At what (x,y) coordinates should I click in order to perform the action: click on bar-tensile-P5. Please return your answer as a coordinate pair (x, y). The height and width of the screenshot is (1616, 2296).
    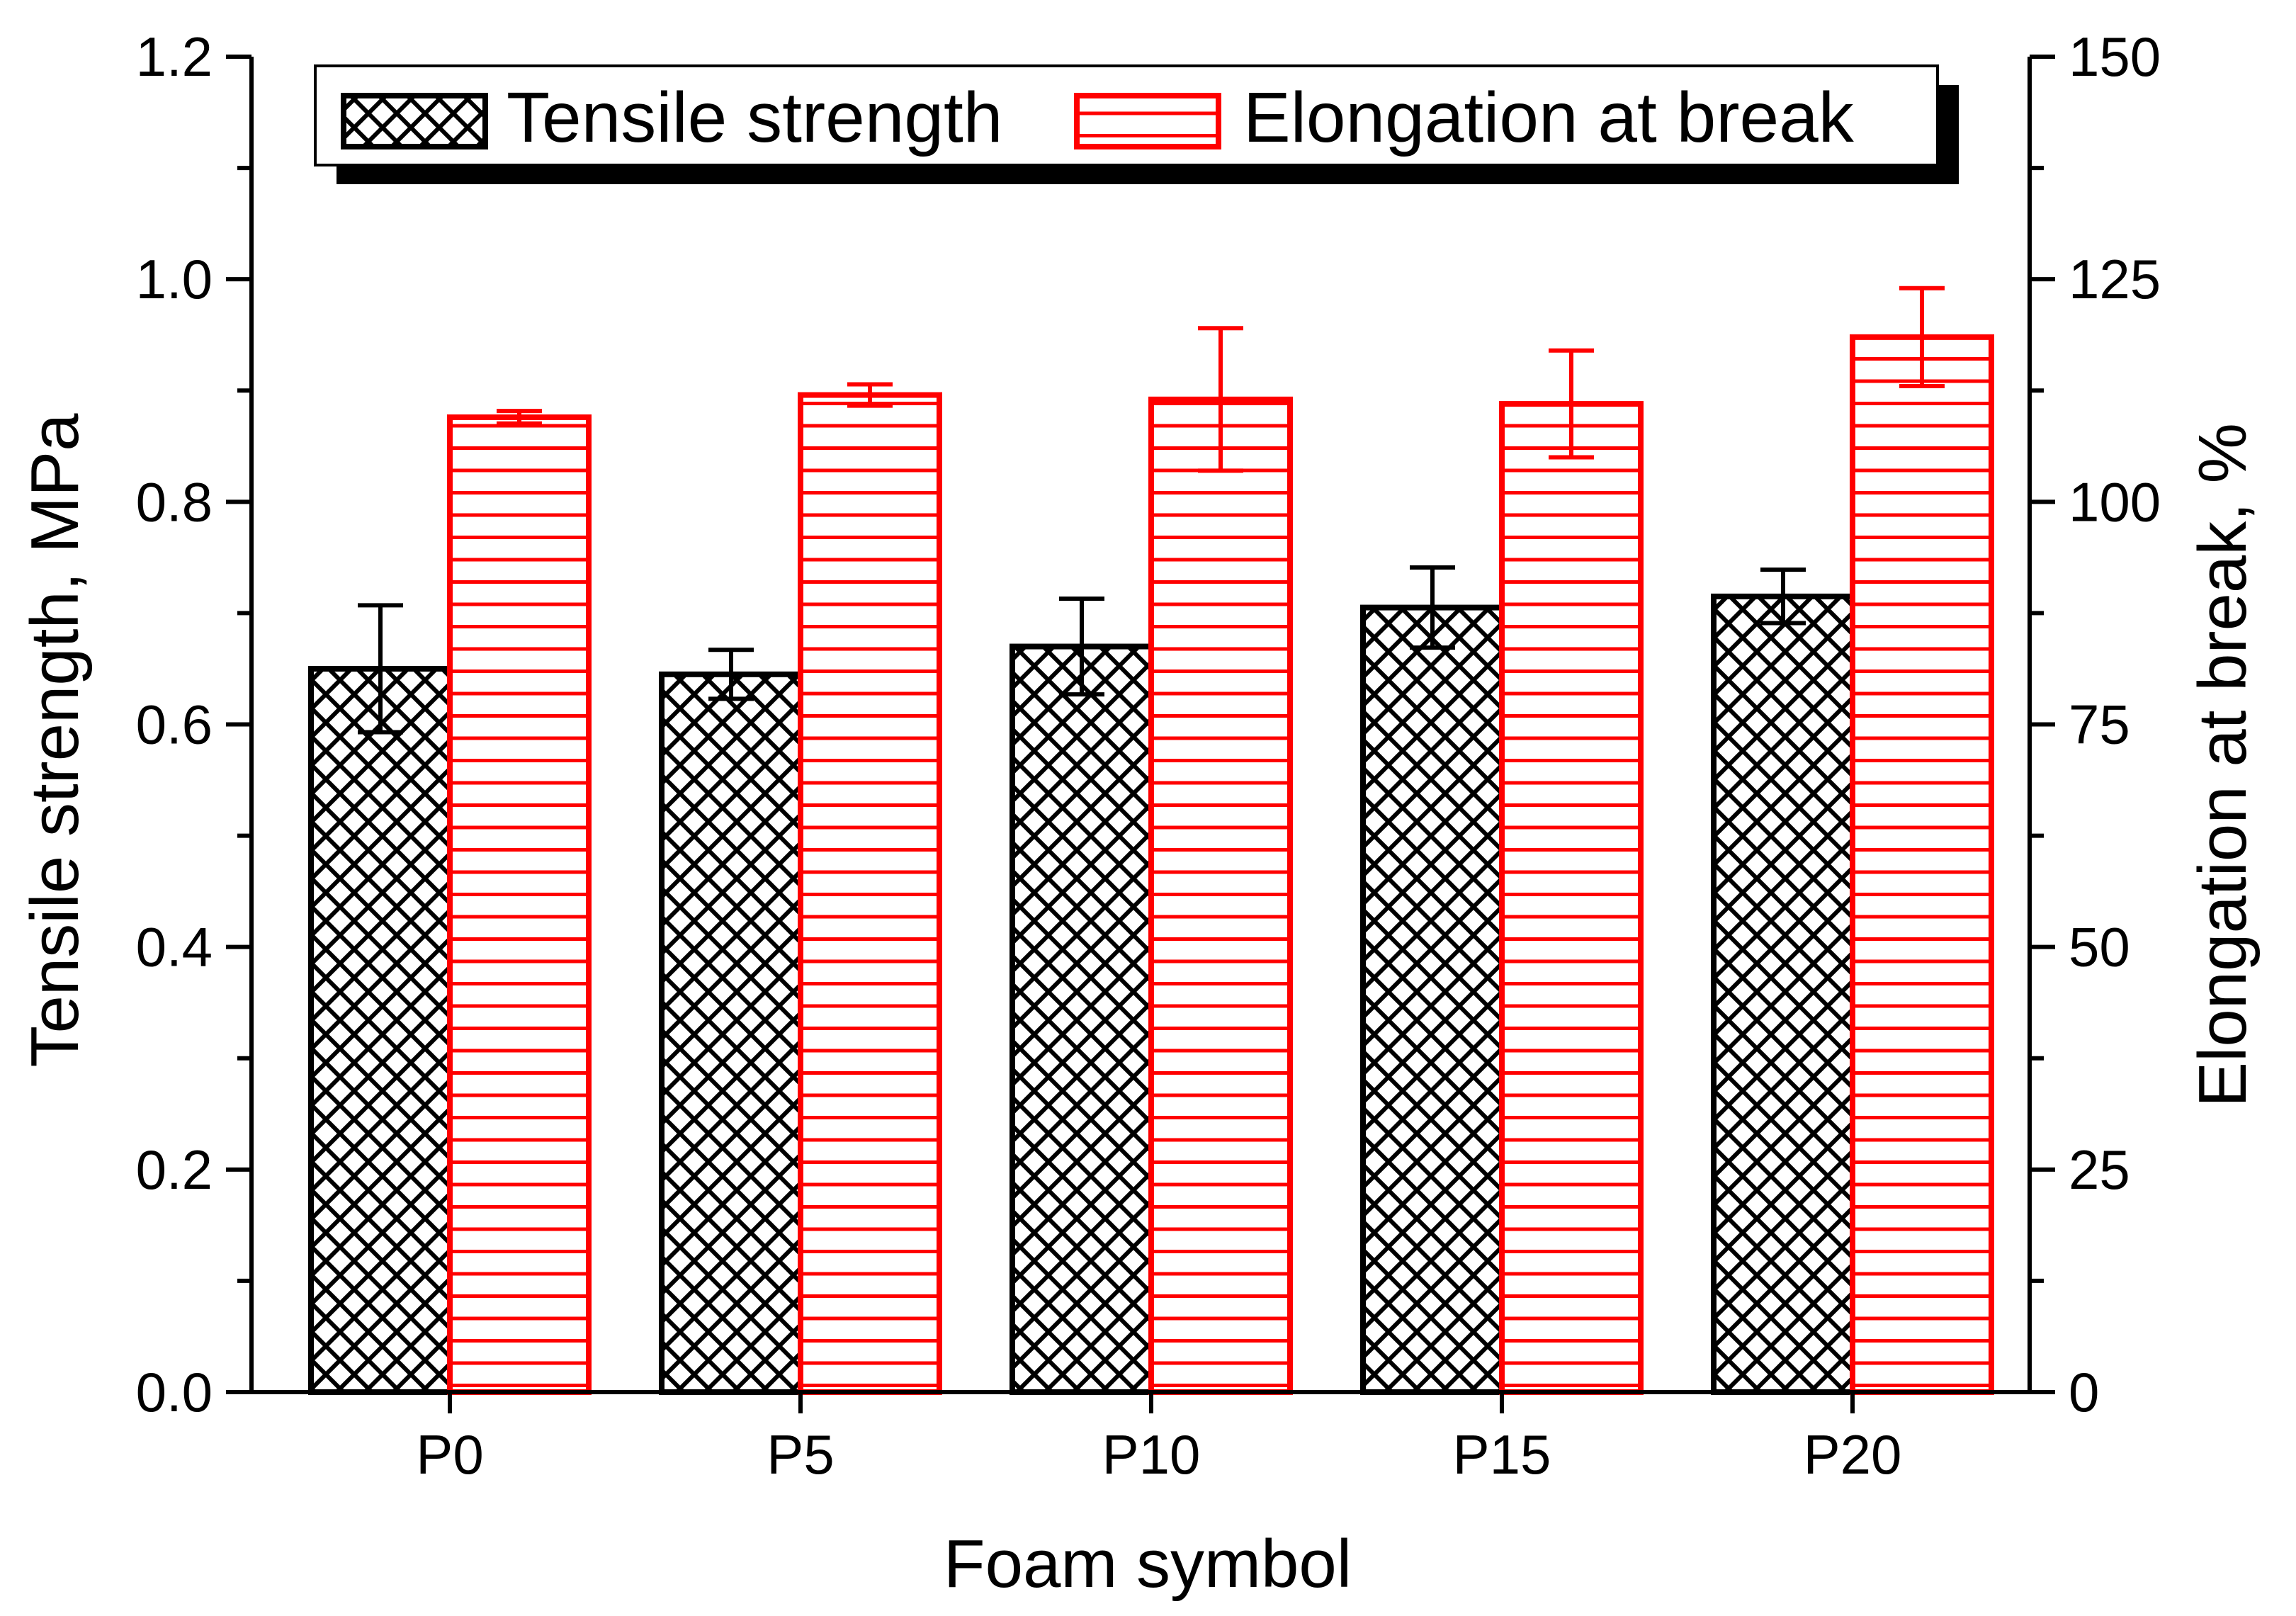
    Looking at the image, I should click on (731, 1033).